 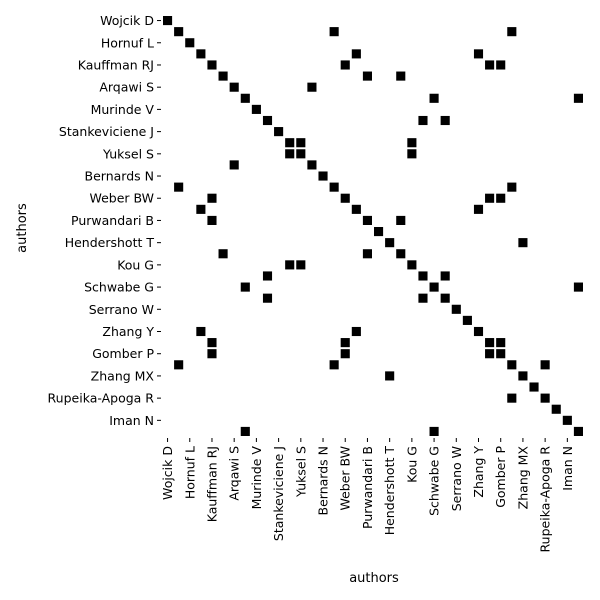 I want to click on y-tick-label: Purwandari B, so click(x=112, y=220).